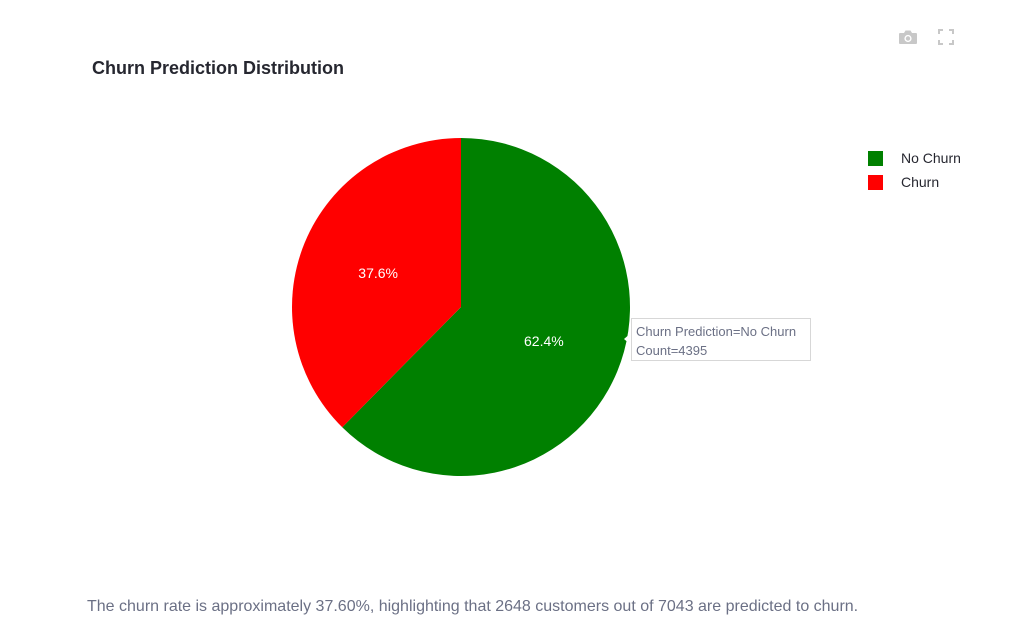 This screenshot has height=639, width=1032. Describe the element at coordinates (927, 37) in the screenshot. I see `chart-toolbar` at that location.